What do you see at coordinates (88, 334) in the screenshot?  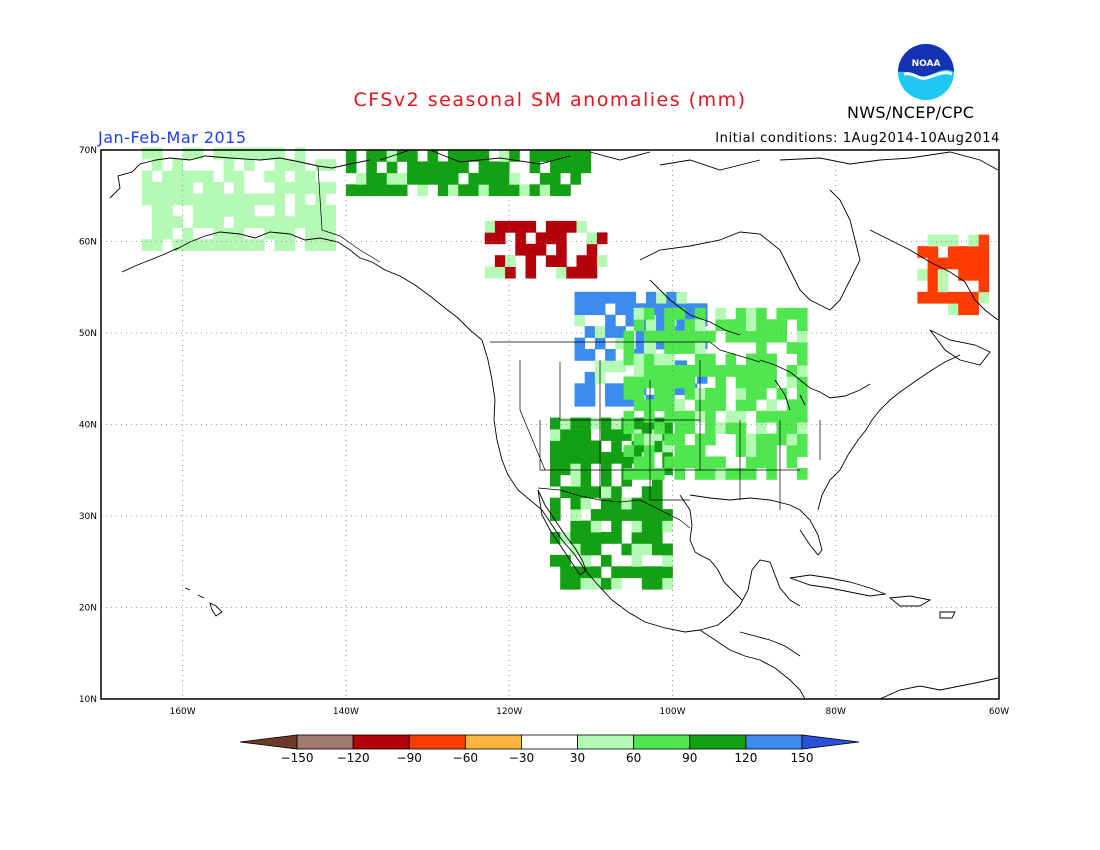 I see `lat-tick-label: 50N` at bounding box center [88, 334].